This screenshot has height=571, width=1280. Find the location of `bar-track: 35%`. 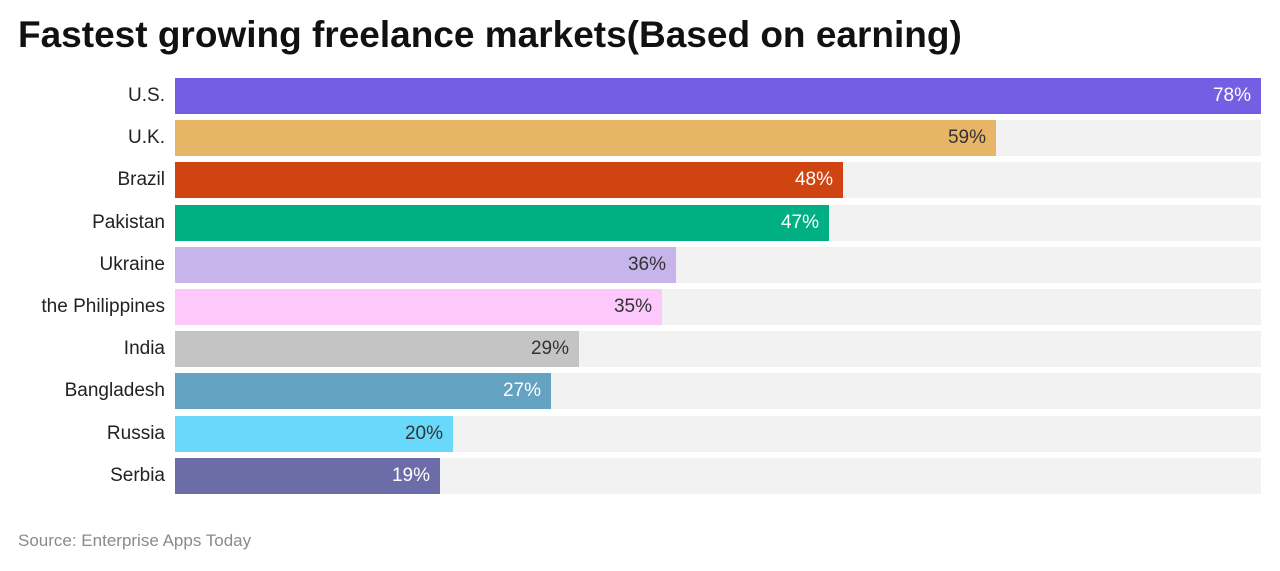

bar-track: 35% is located at coordinates (718, 307).